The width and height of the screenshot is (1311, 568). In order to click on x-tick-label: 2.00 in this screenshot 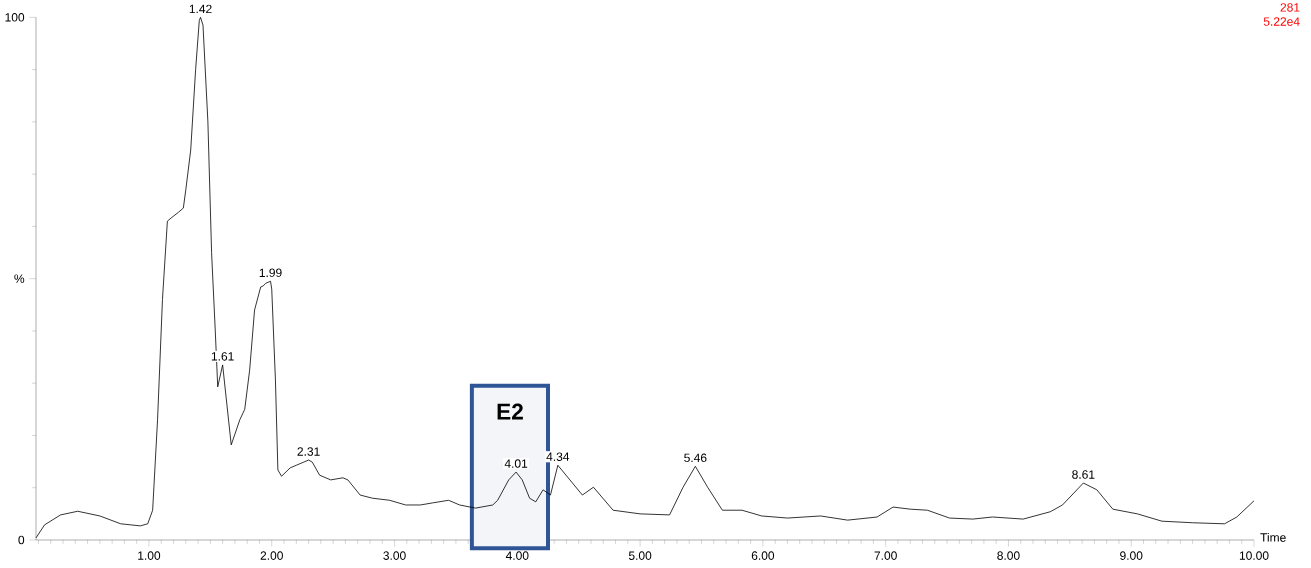, I will do `click(271, 555)`.